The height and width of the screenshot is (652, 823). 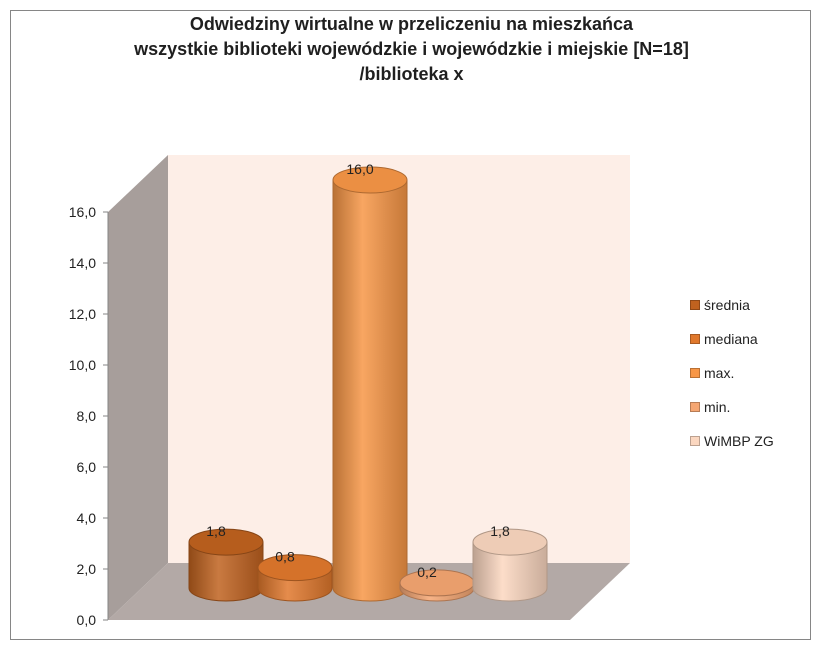 What do you see at coordinates (359, 169) in the screenshot?
I see `data-label: 16,0` at bounding box center [359, 169].